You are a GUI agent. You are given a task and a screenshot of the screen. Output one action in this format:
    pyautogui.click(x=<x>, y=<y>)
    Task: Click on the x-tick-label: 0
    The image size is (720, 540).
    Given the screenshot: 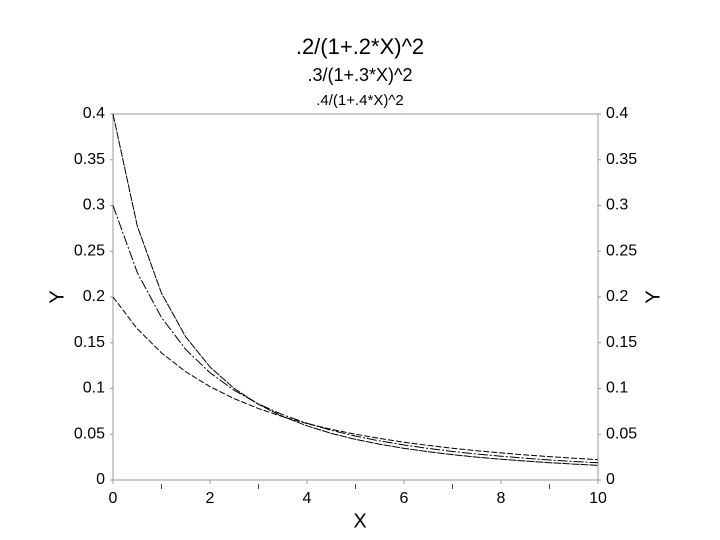 What is the action you would take?
    pyautogui.click(x=113, y=498)
    